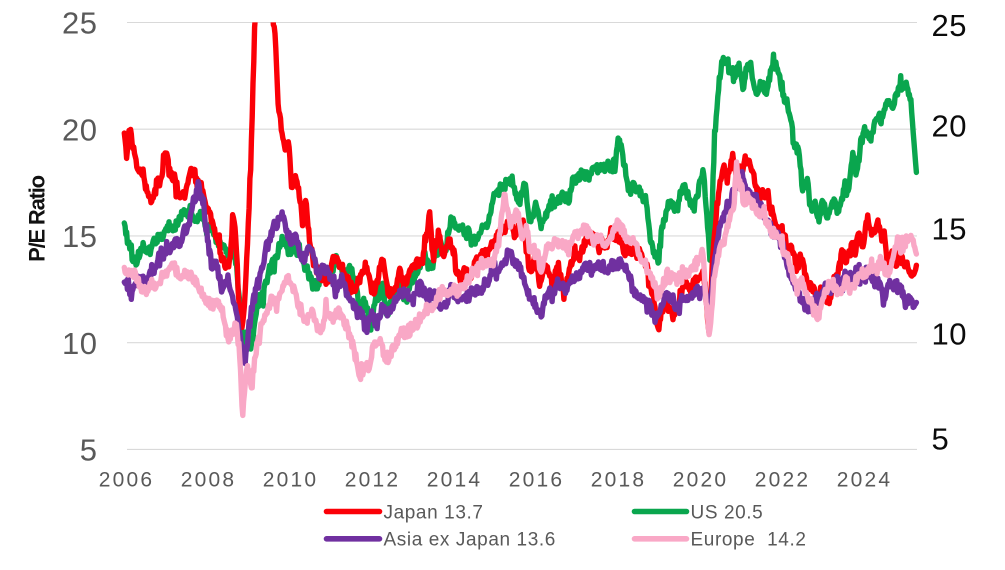 The image size is (1005, 570). What do you see at coordinates (749, 540) in the screenshot?
I see `svg-text: Europe 14.2` at bounding box center [749, 540].